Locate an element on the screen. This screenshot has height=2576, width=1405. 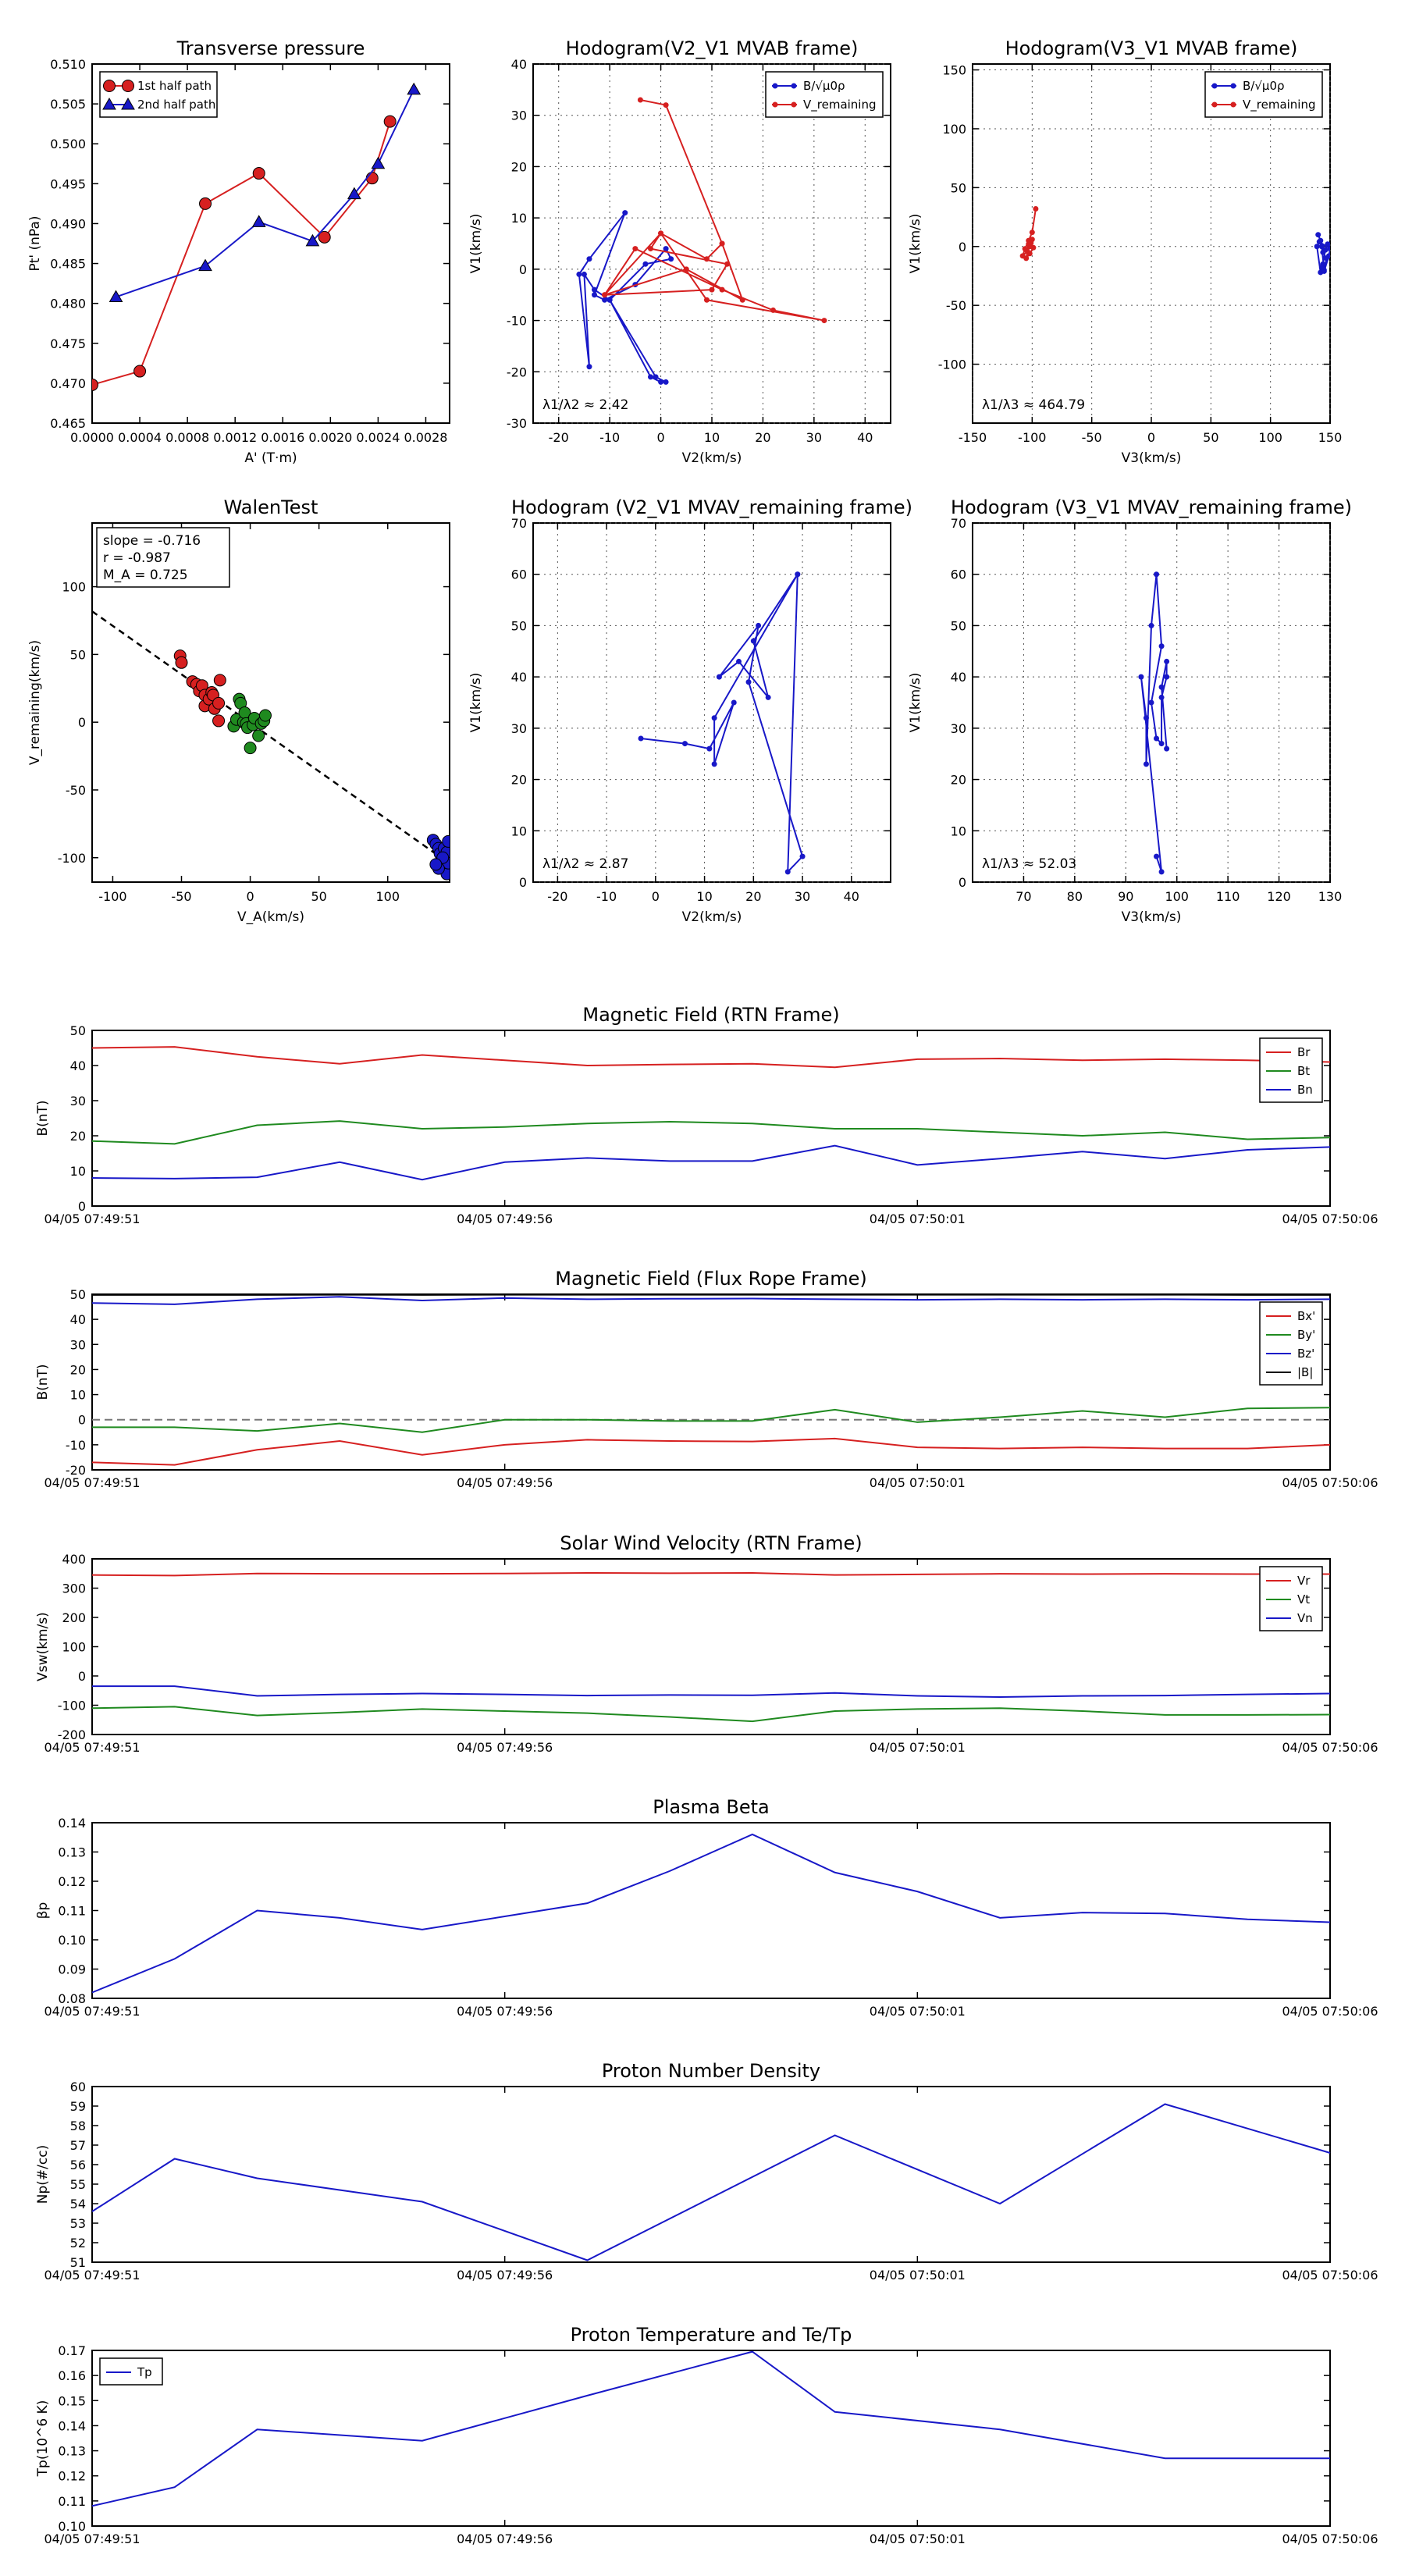
x-axis-label: V2(km/s) is located at coordinates (712, 917).